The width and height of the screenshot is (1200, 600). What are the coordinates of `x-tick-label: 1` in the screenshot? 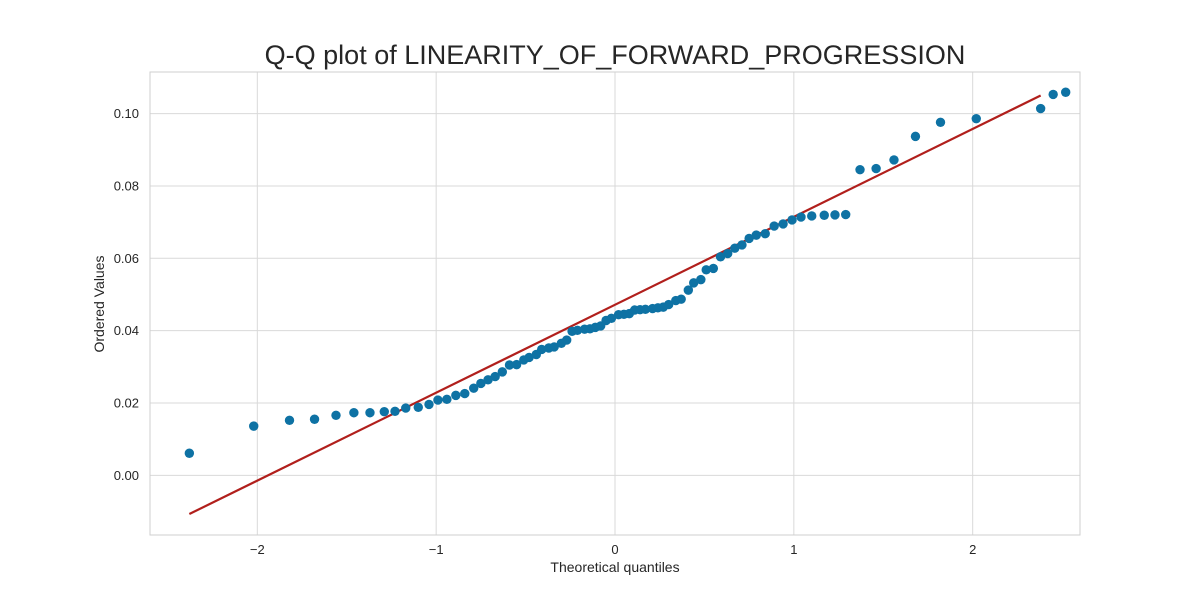 It's located at (793, 549).